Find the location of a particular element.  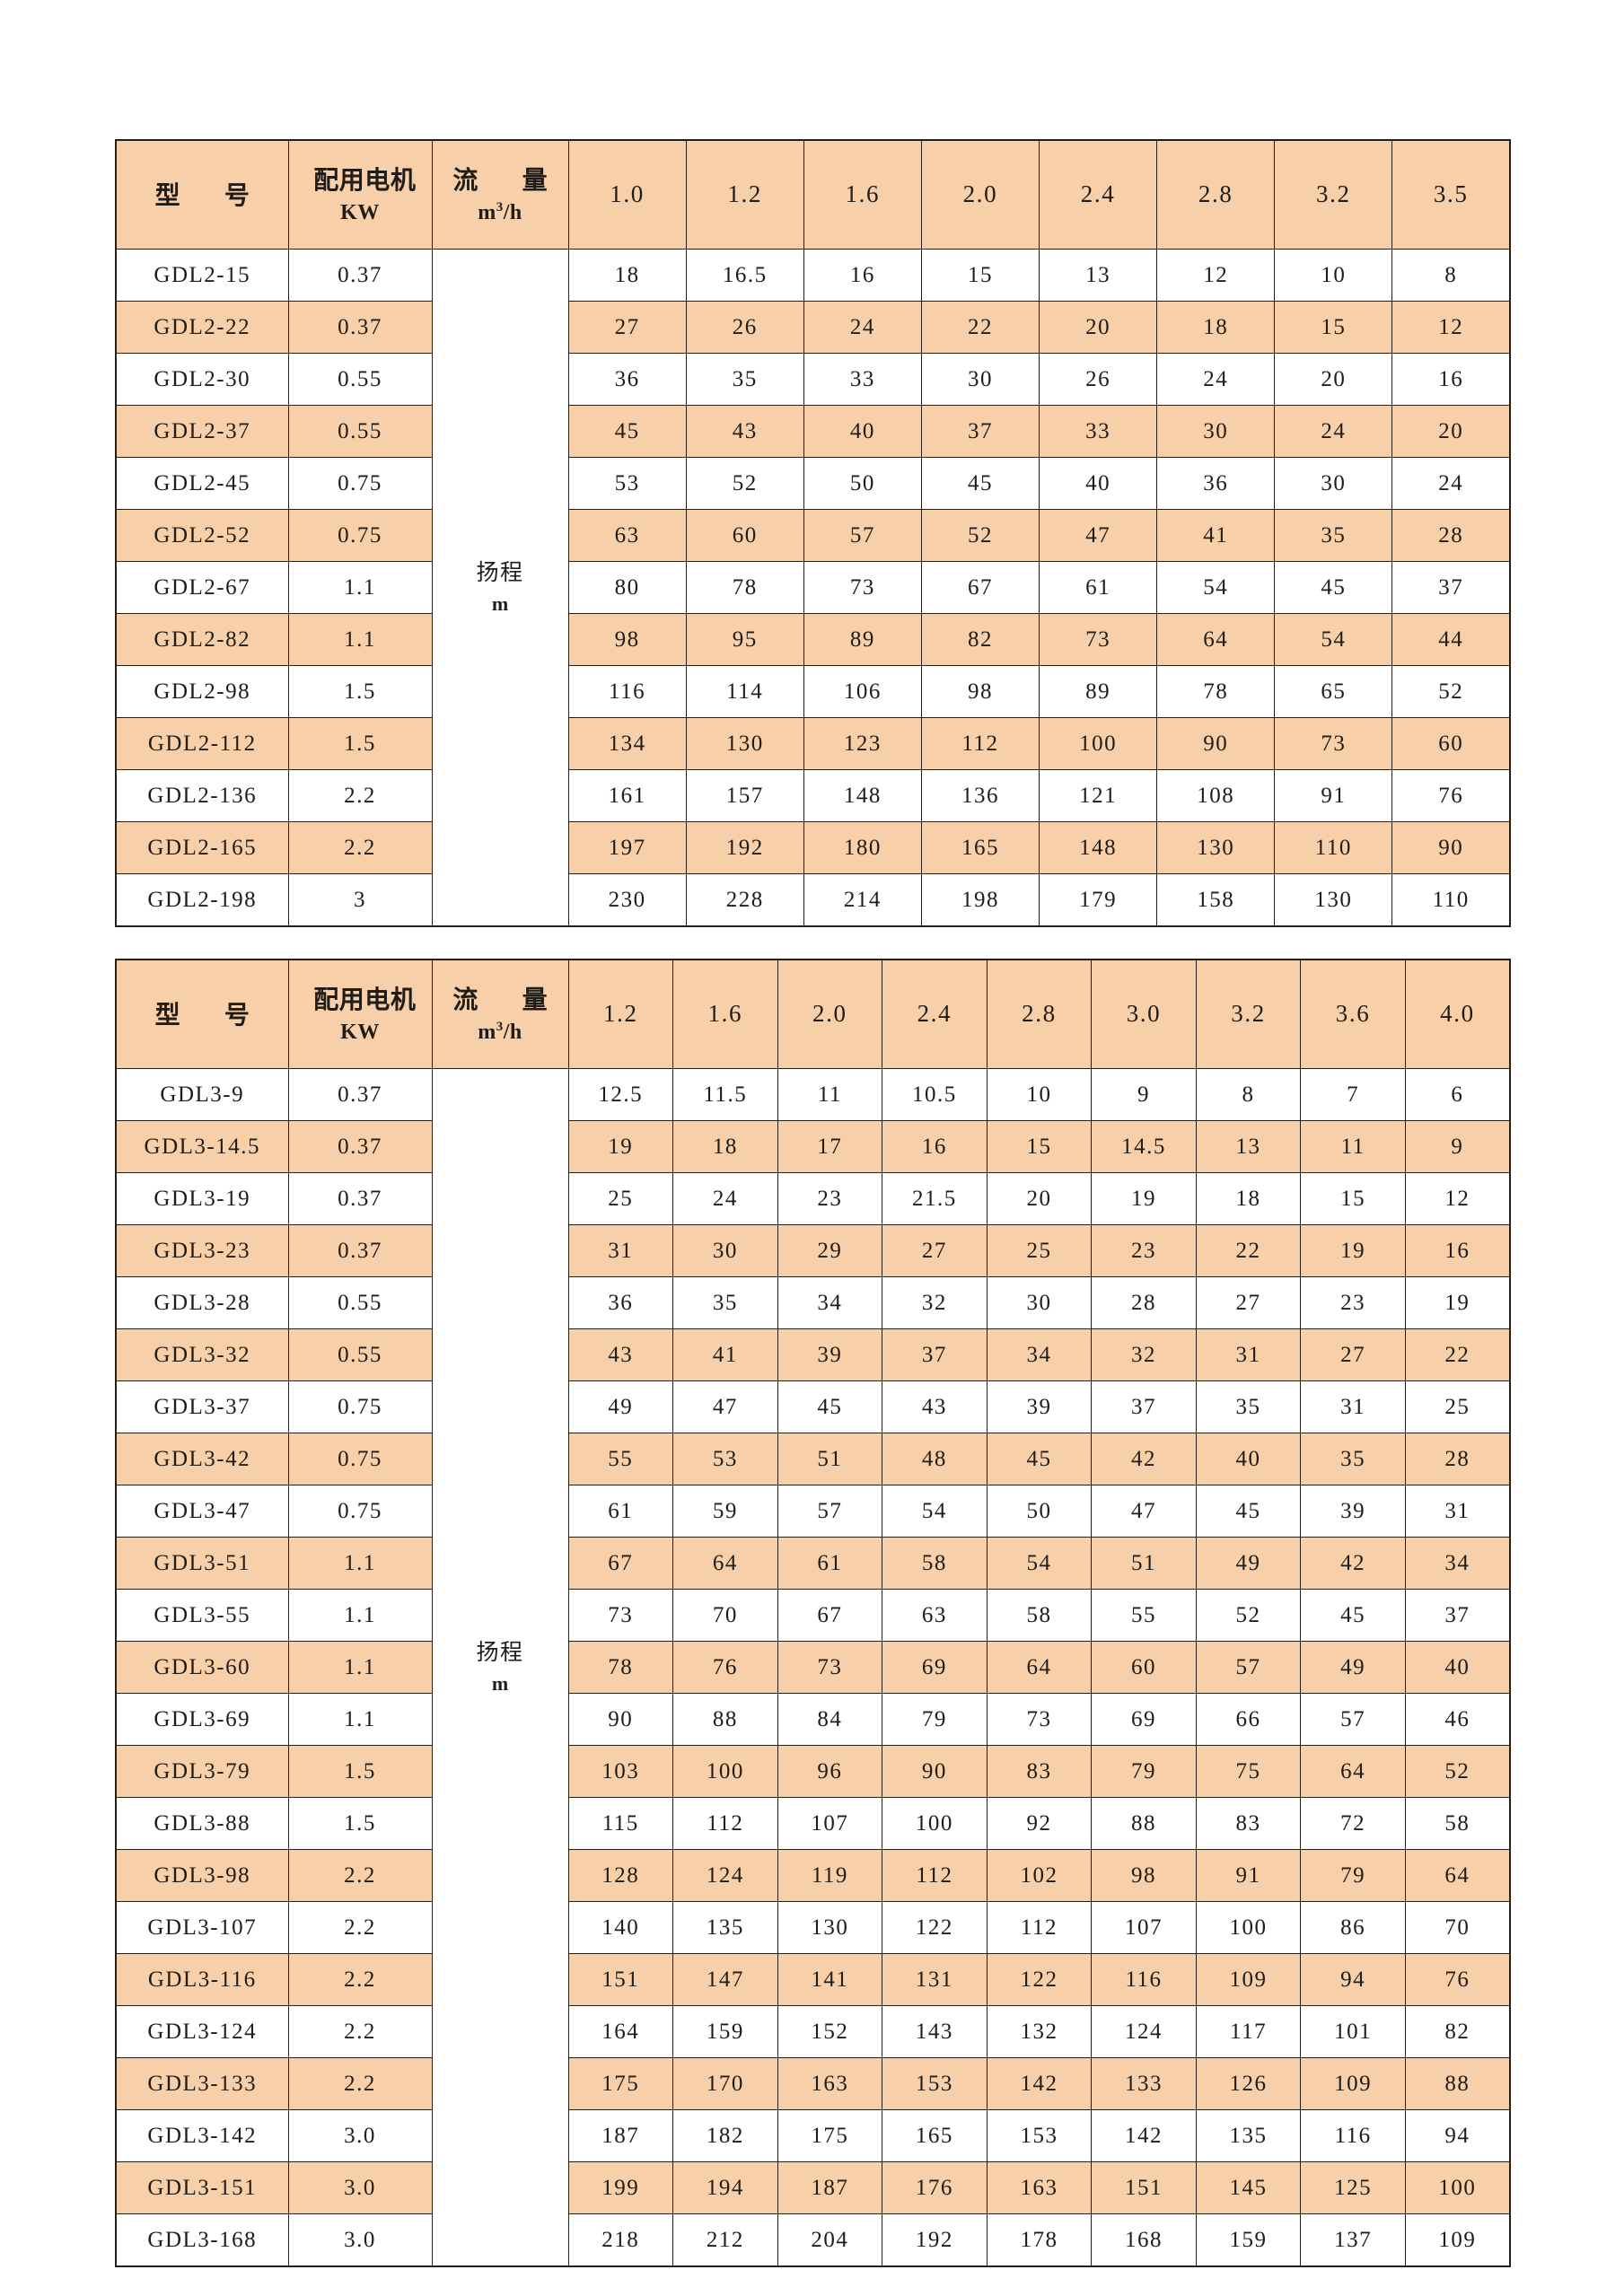

gdl3-header-flow-value-0: 1.2 is located at coordinates (620, 1014).